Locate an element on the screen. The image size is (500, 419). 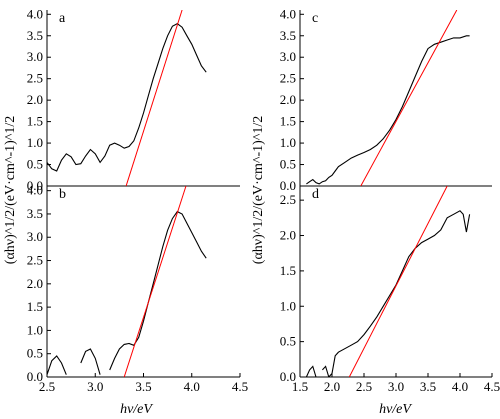
x-tick-label: 2.0 is located at coordinates (332, 386).